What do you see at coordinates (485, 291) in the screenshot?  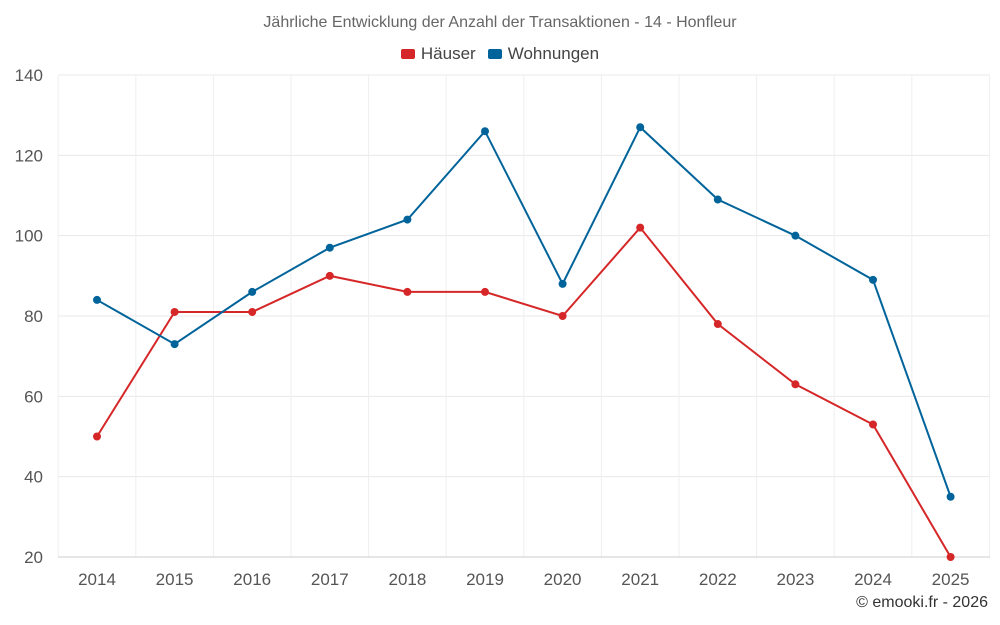 I see `data-point-haeuser-2019` at bounding box center [485, 291].